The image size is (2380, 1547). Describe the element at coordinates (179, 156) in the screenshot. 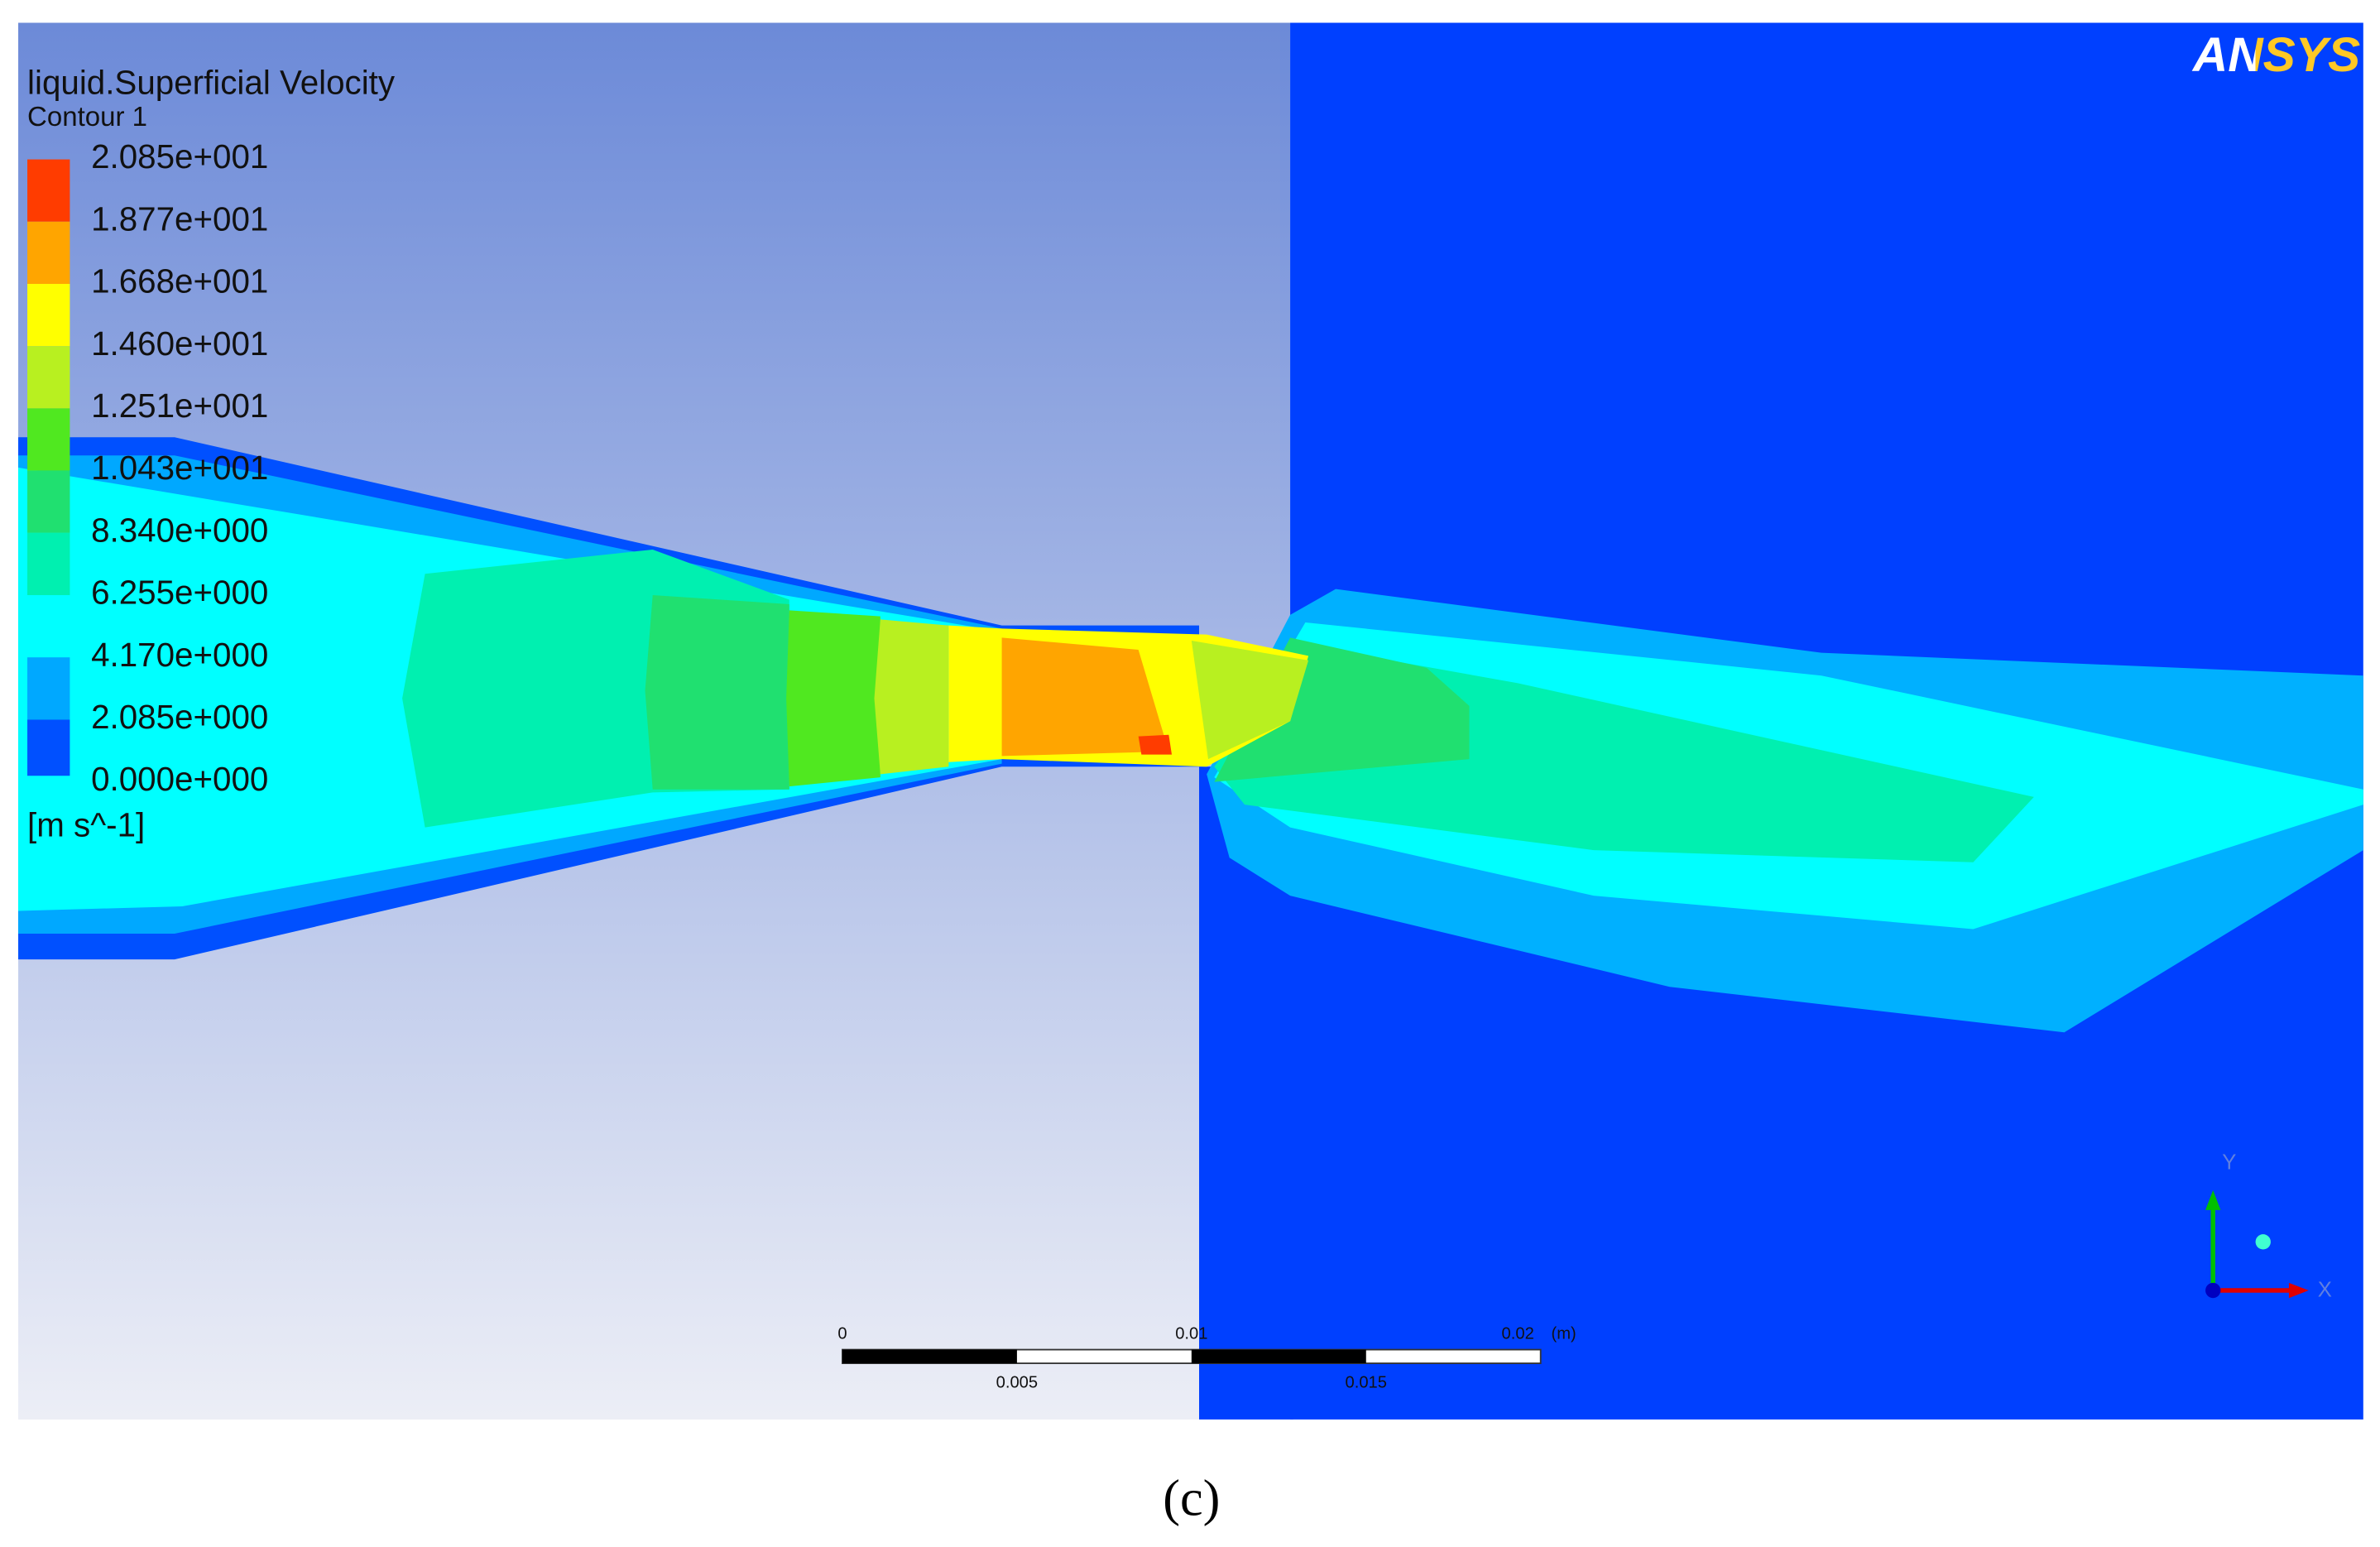

I see `legend-level: 2.085e+001` at that location.